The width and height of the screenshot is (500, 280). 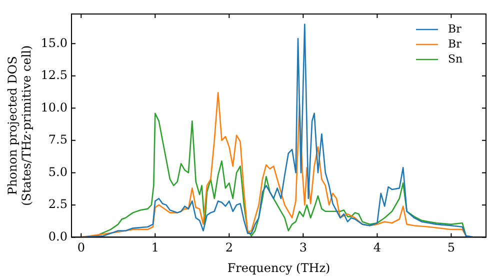 What do you see at coordinates (58, 204) in the screenshot?
I see `y-tick-label: 2.5` at bounding box center [58, 204].